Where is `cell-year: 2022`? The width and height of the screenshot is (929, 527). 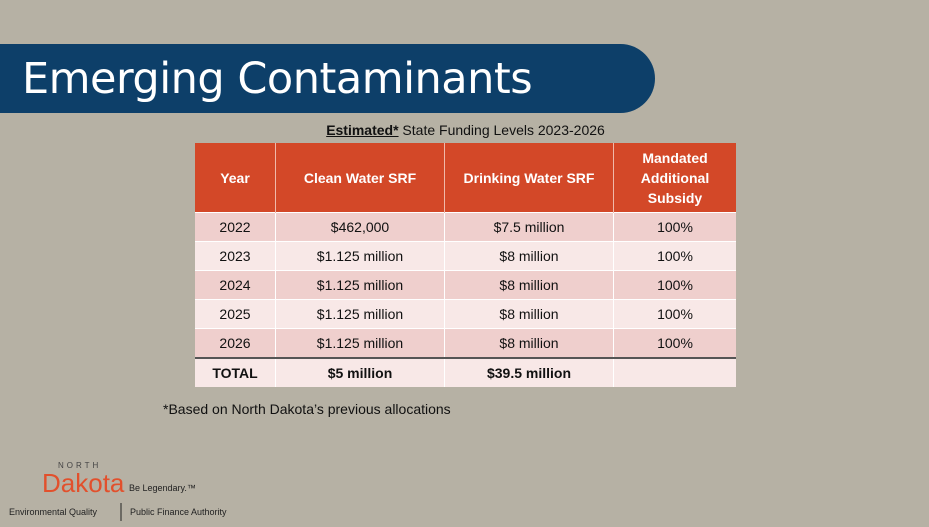
cell-year: 2022 is located at coordinates (235, 227).